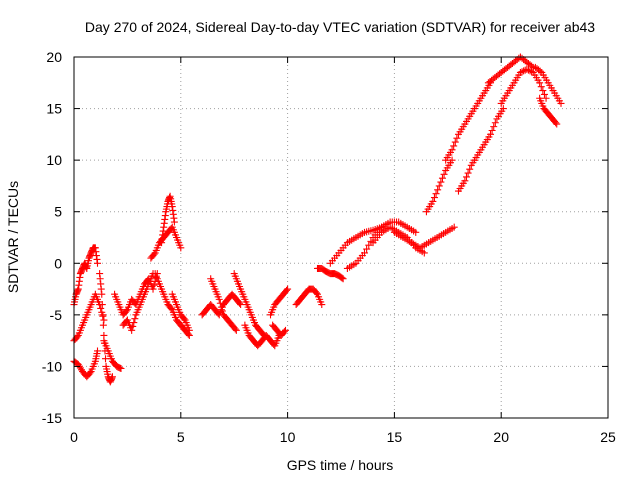 Image resolution: width=640 pixels, height=480 pixels. What do you see at coordinates (181, 437) in the screenshot?
I see `x-tick-label: 5` at bounding box center [181, 437].